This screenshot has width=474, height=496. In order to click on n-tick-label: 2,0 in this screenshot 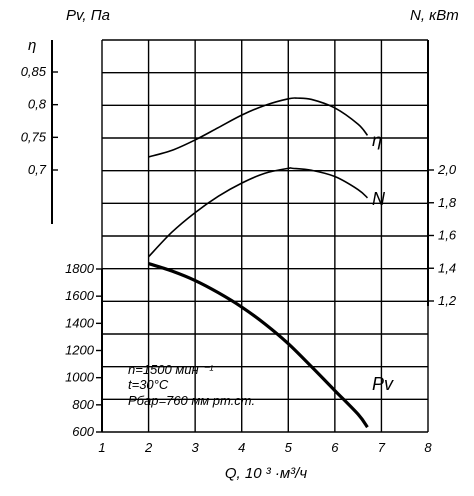, I will do `click(447, 169)`.